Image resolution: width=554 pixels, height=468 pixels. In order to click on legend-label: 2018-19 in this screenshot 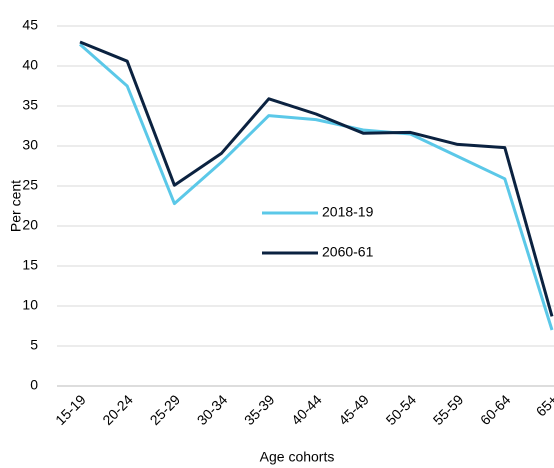, I will do `click(348, 212)`.